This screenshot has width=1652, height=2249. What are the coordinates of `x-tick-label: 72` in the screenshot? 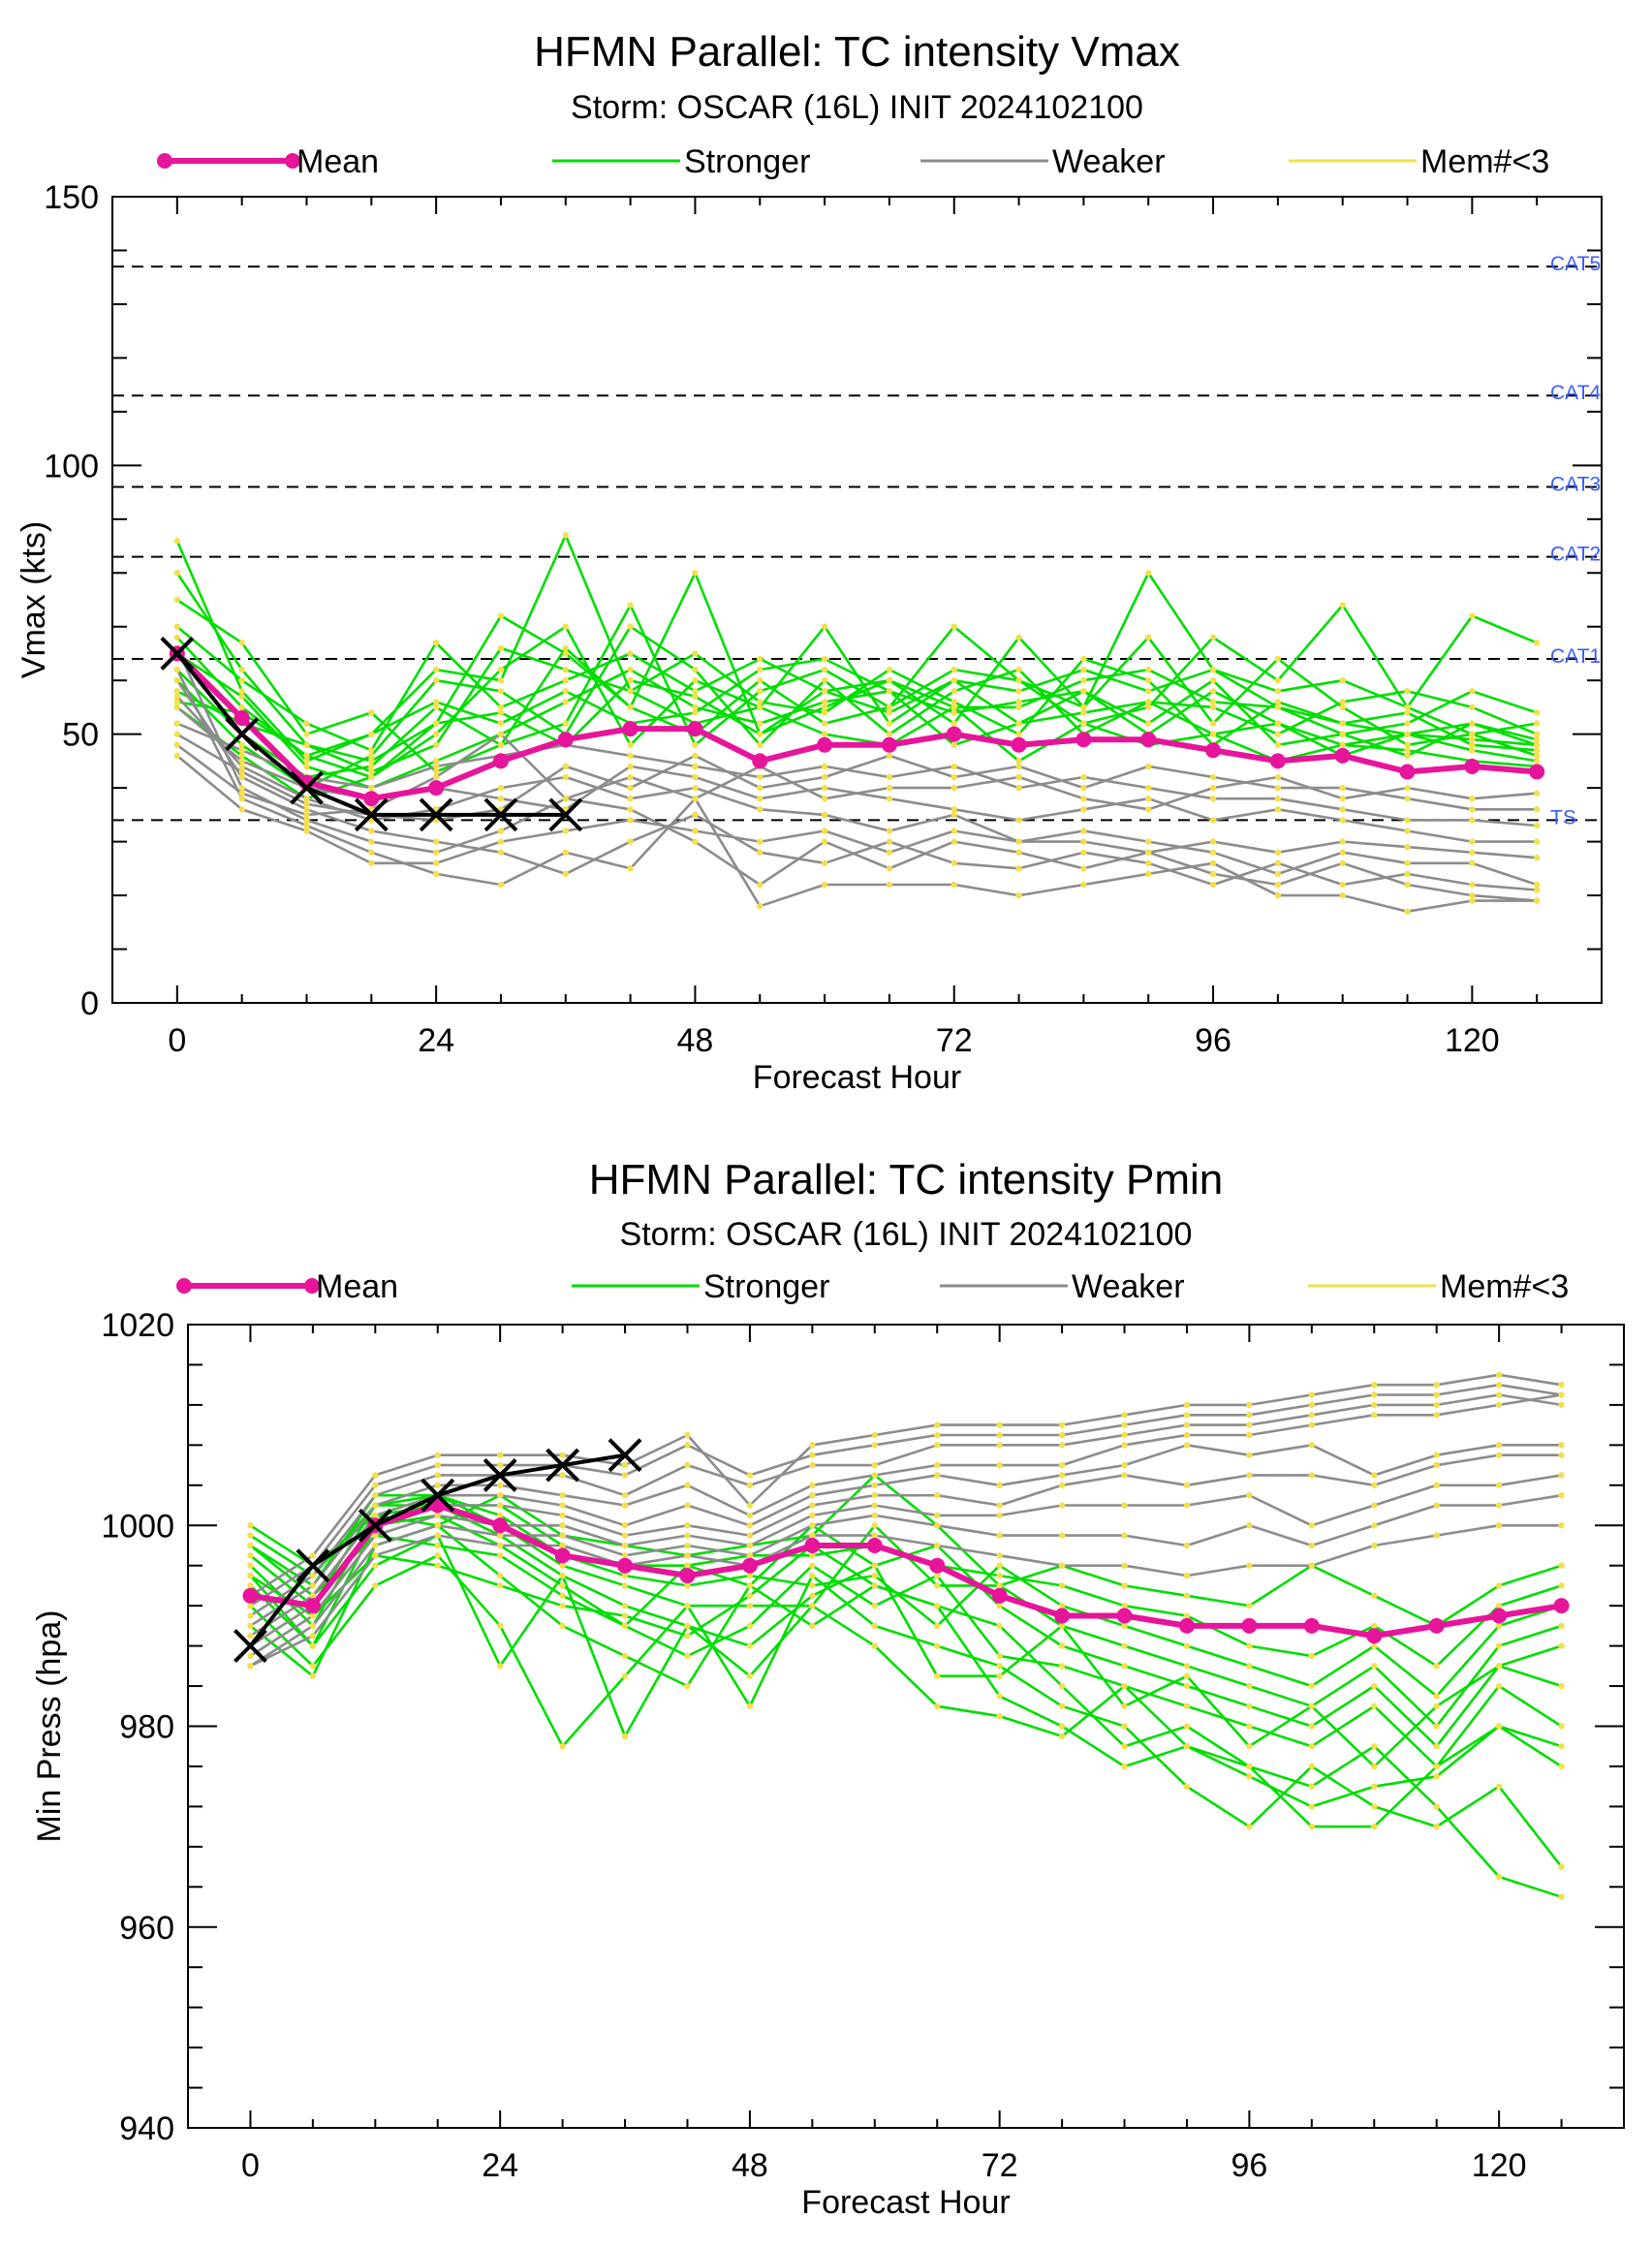 It's located at (954, 1040).